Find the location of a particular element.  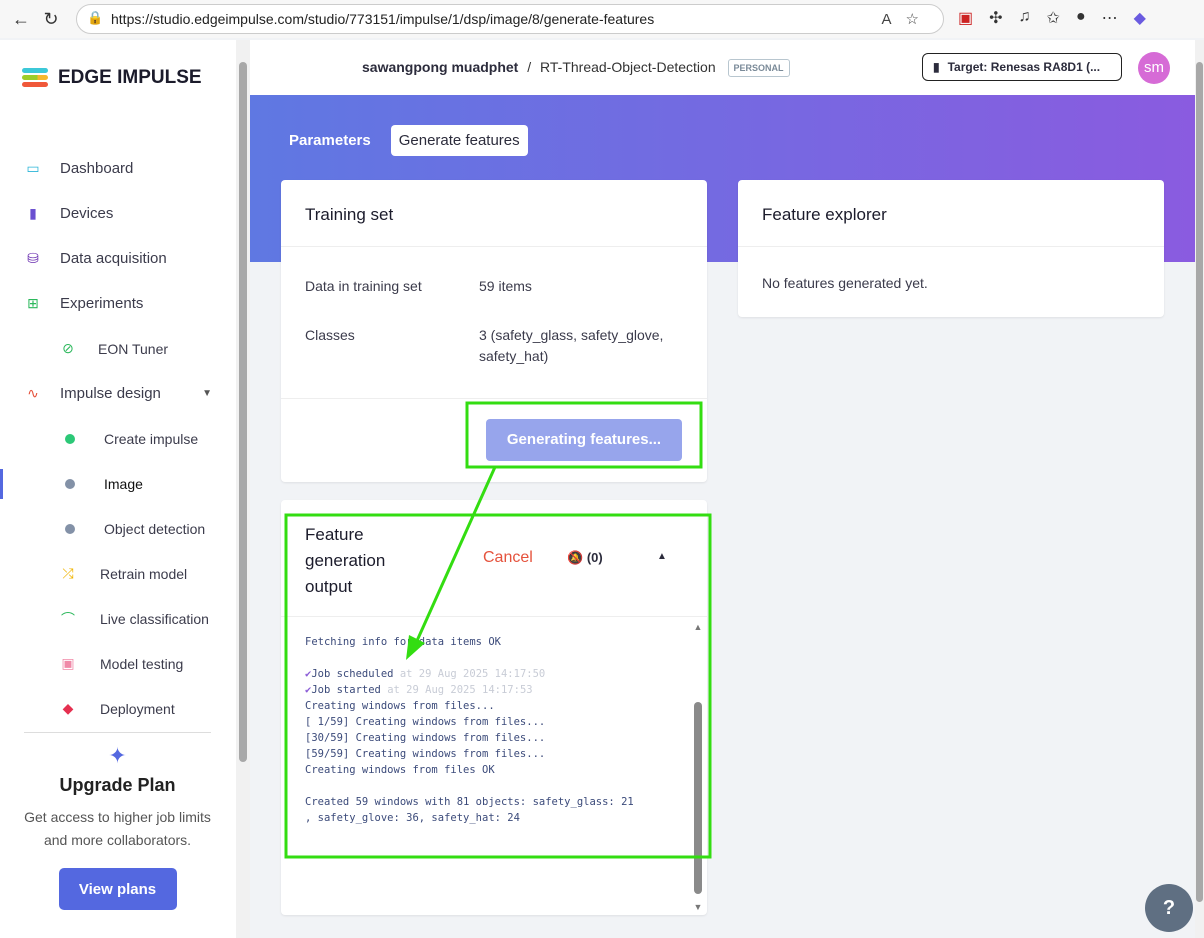

log-line: Job scheduled is located at coordinates (352, 674).